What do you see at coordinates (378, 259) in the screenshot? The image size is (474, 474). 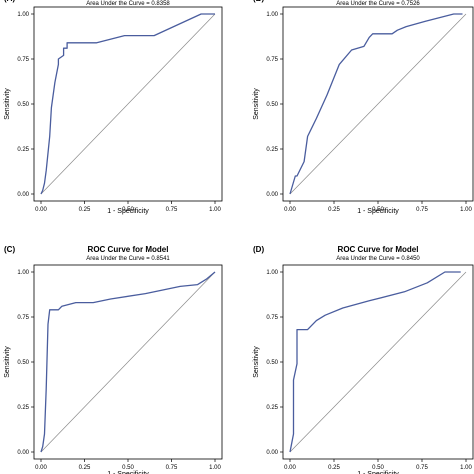 I see `chart-subtitle: Area Under the Curve = 0.8450` at bounding box center [378, 259].